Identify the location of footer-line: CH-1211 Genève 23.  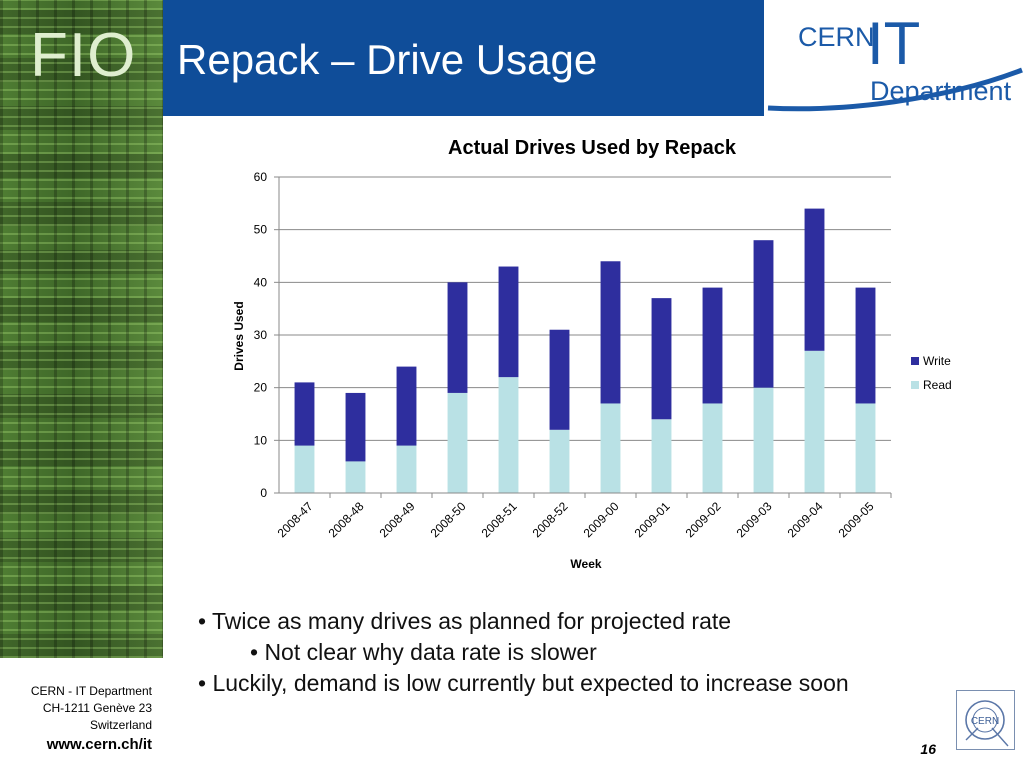
(97, 708).